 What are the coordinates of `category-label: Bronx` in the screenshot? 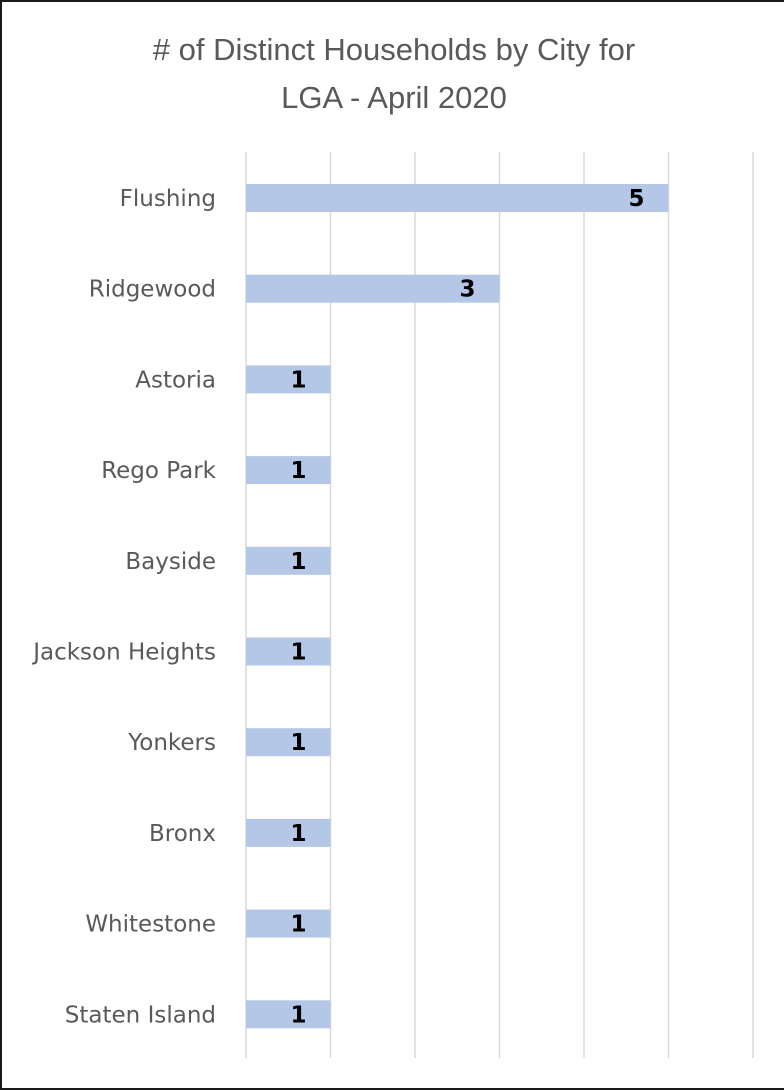 It's located at (182, 834).